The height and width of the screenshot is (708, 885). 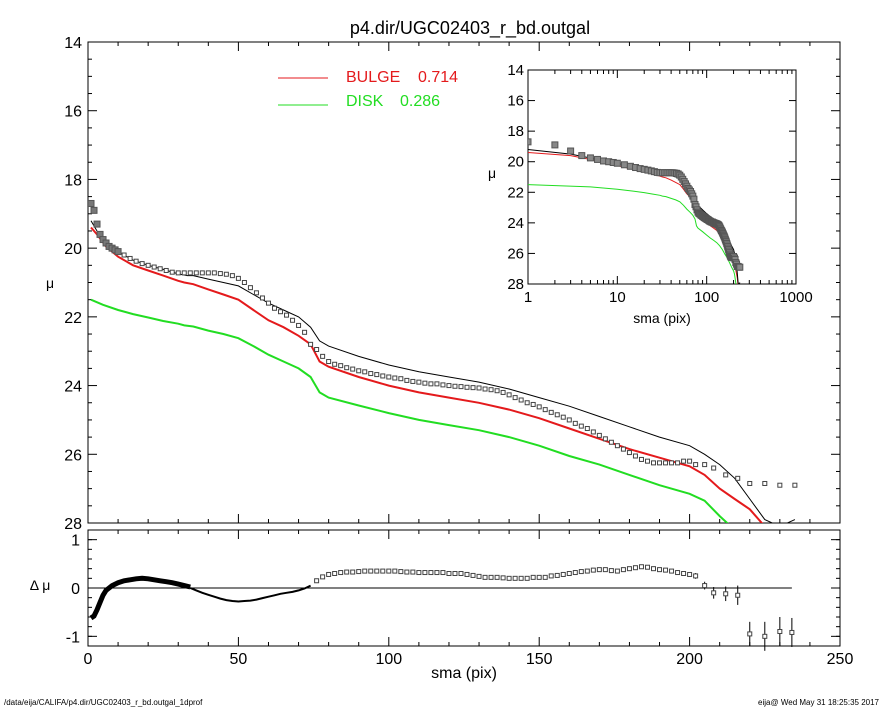 I want to click on legend: BULGE 0.714 DISK 0.286, so click(x=368, y=89).